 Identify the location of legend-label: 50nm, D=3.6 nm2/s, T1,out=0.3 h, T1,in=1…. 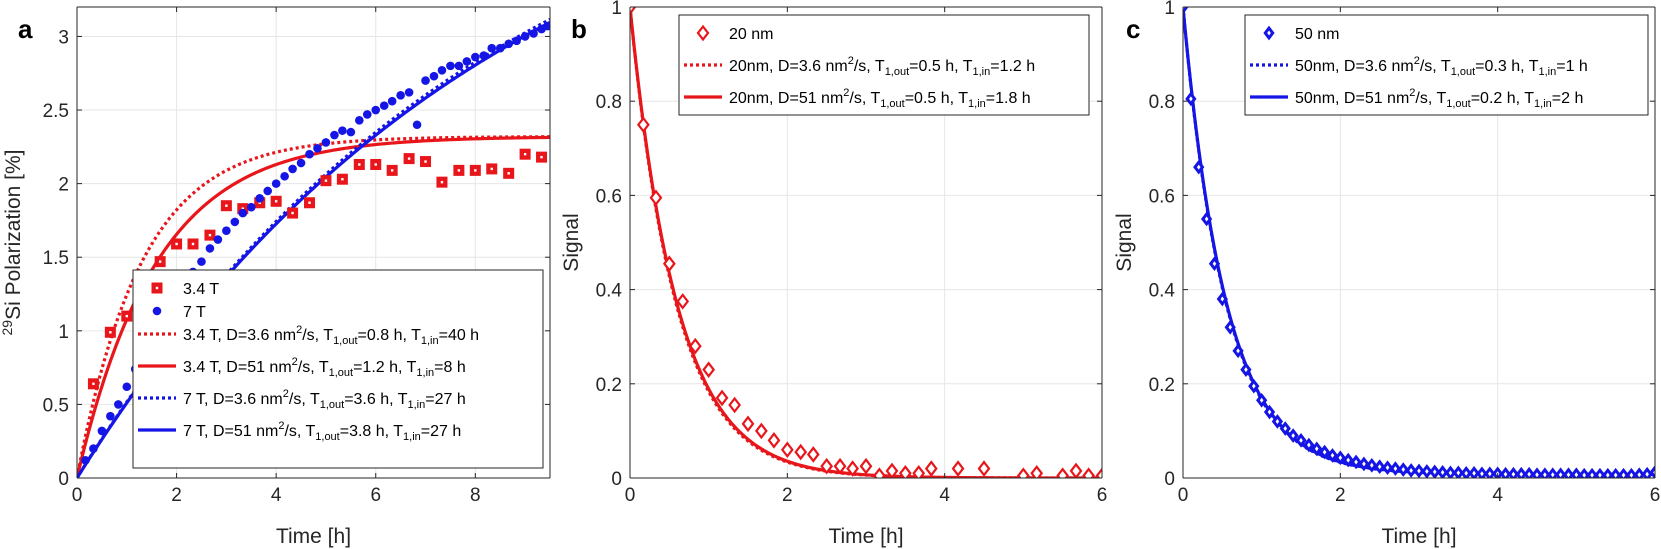
(1441, 66).